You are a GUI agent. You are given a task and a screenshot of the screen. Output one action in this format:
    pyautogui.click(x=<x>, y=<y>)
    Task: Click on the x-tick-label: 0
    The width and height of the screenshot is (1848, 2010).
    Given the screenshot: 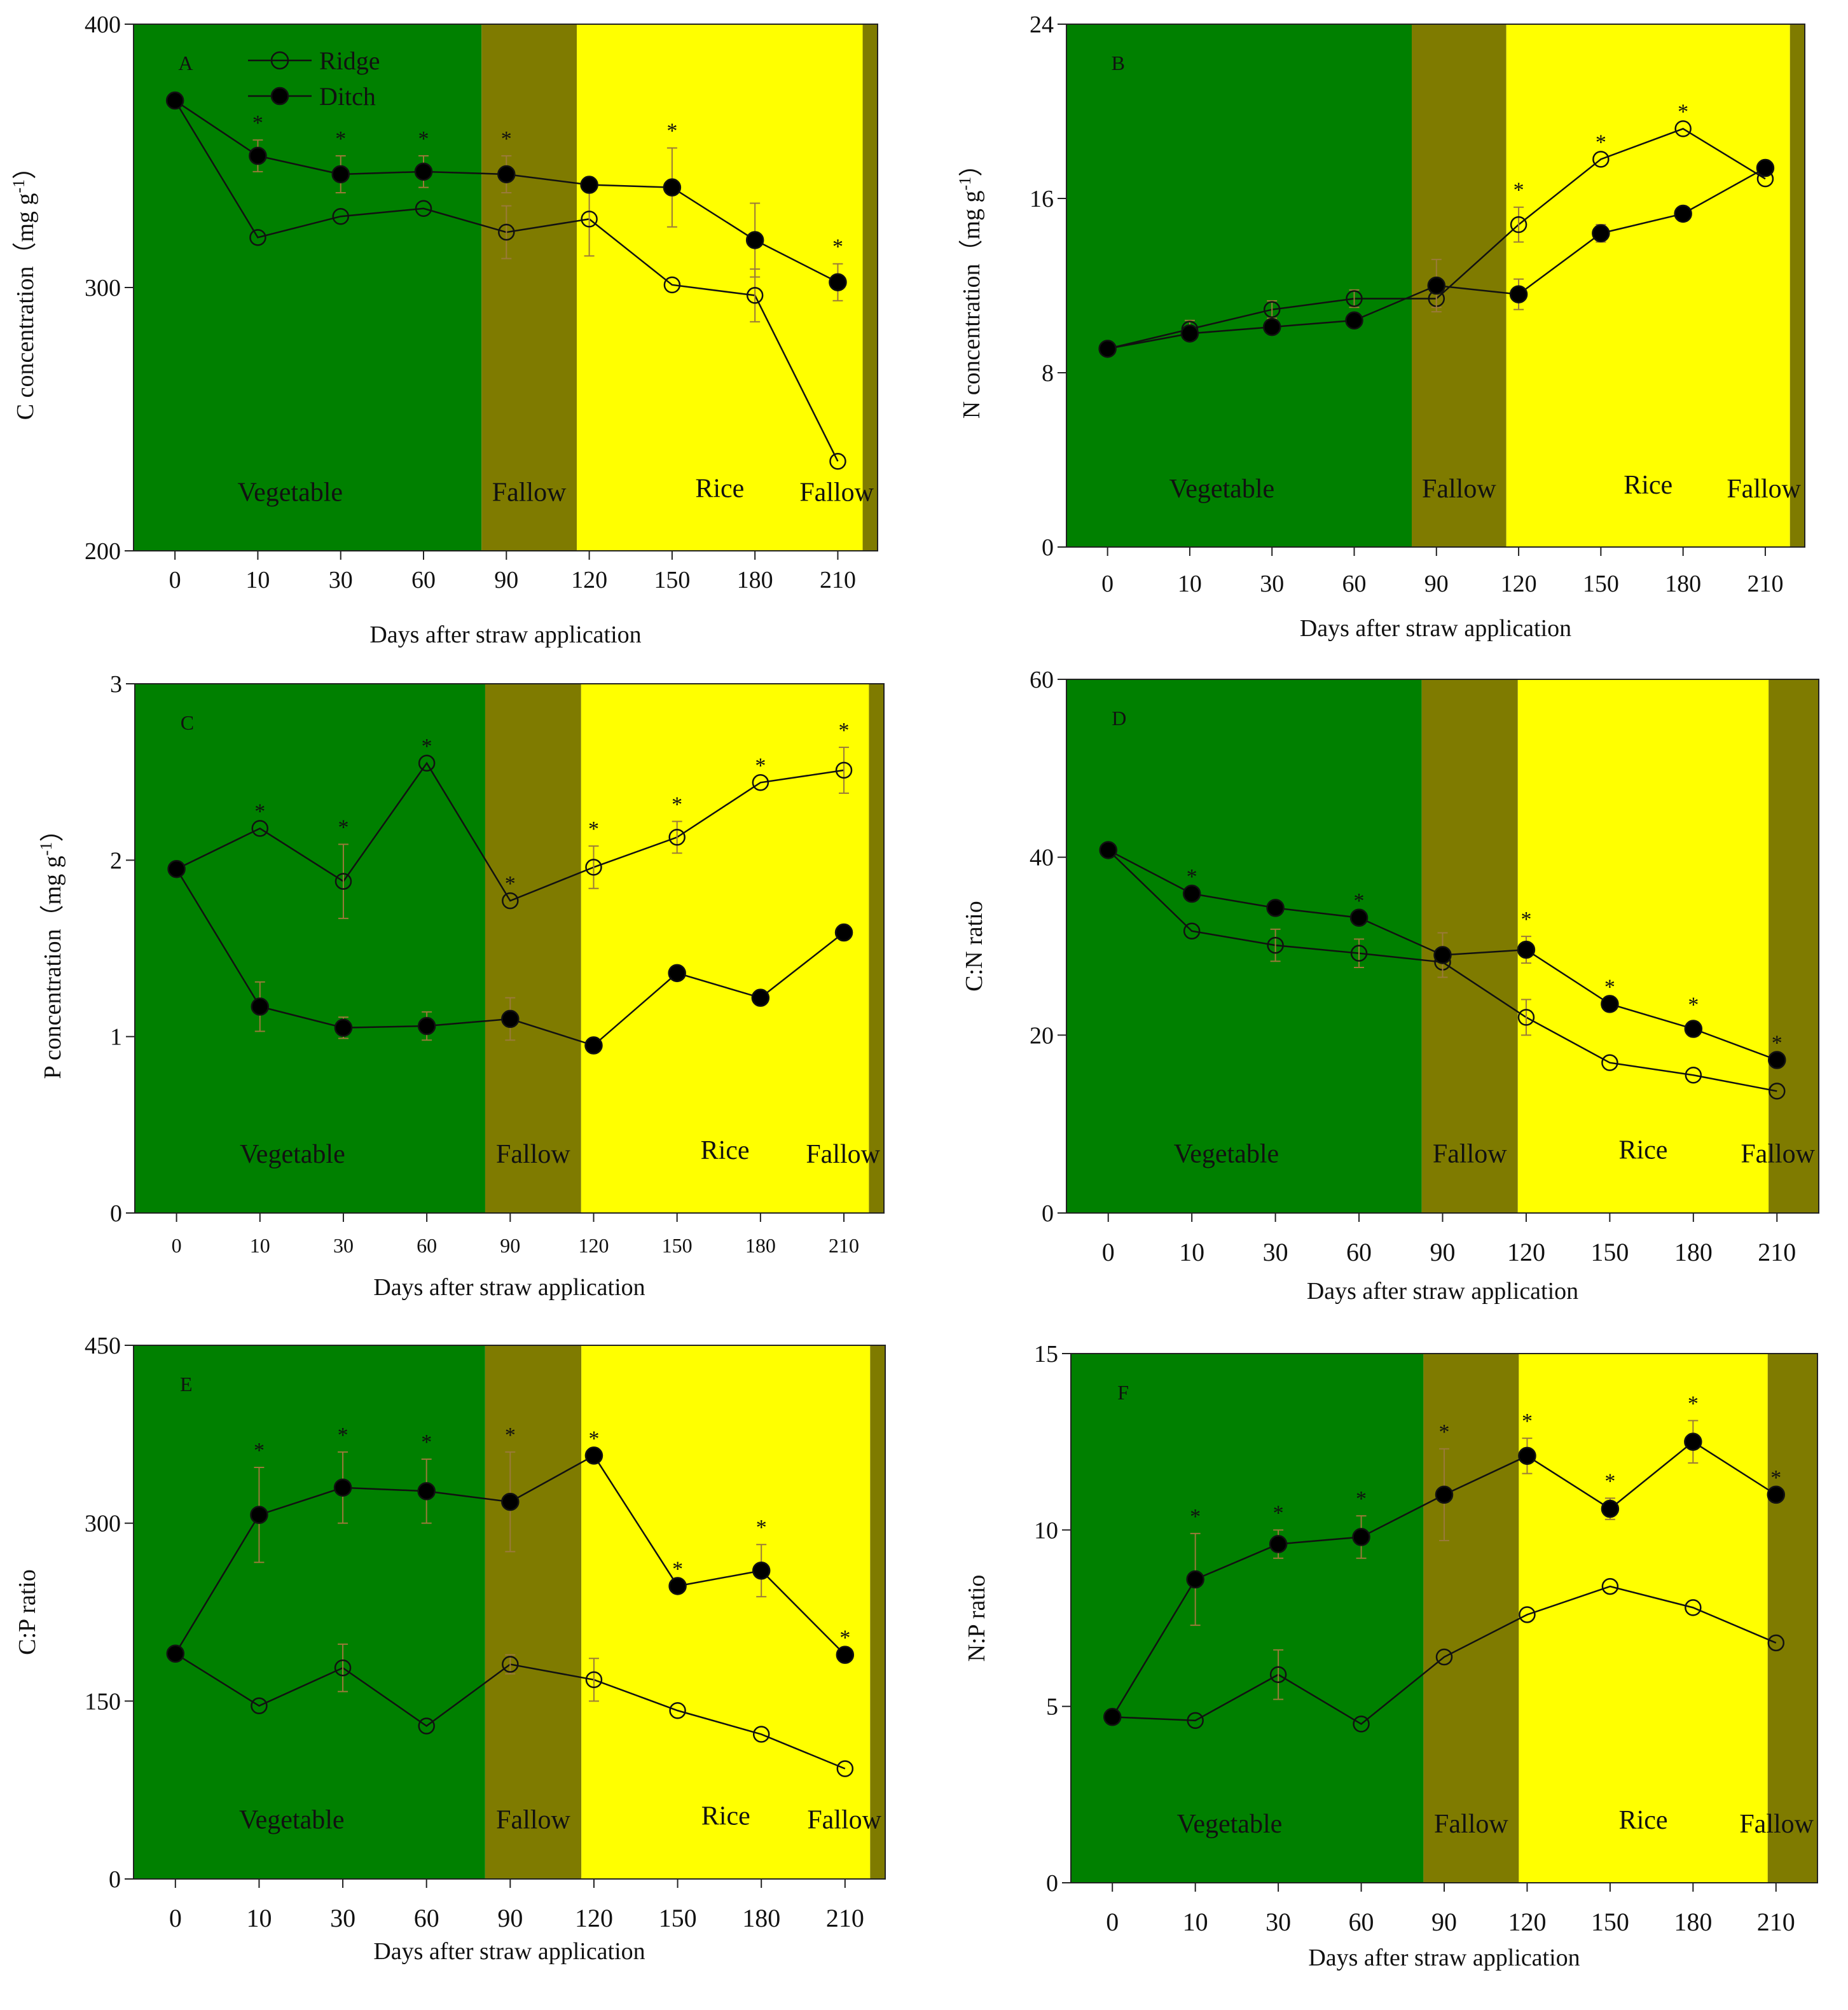 What is the action you would take?
    pyautogui.click(x=175, y=580)
    